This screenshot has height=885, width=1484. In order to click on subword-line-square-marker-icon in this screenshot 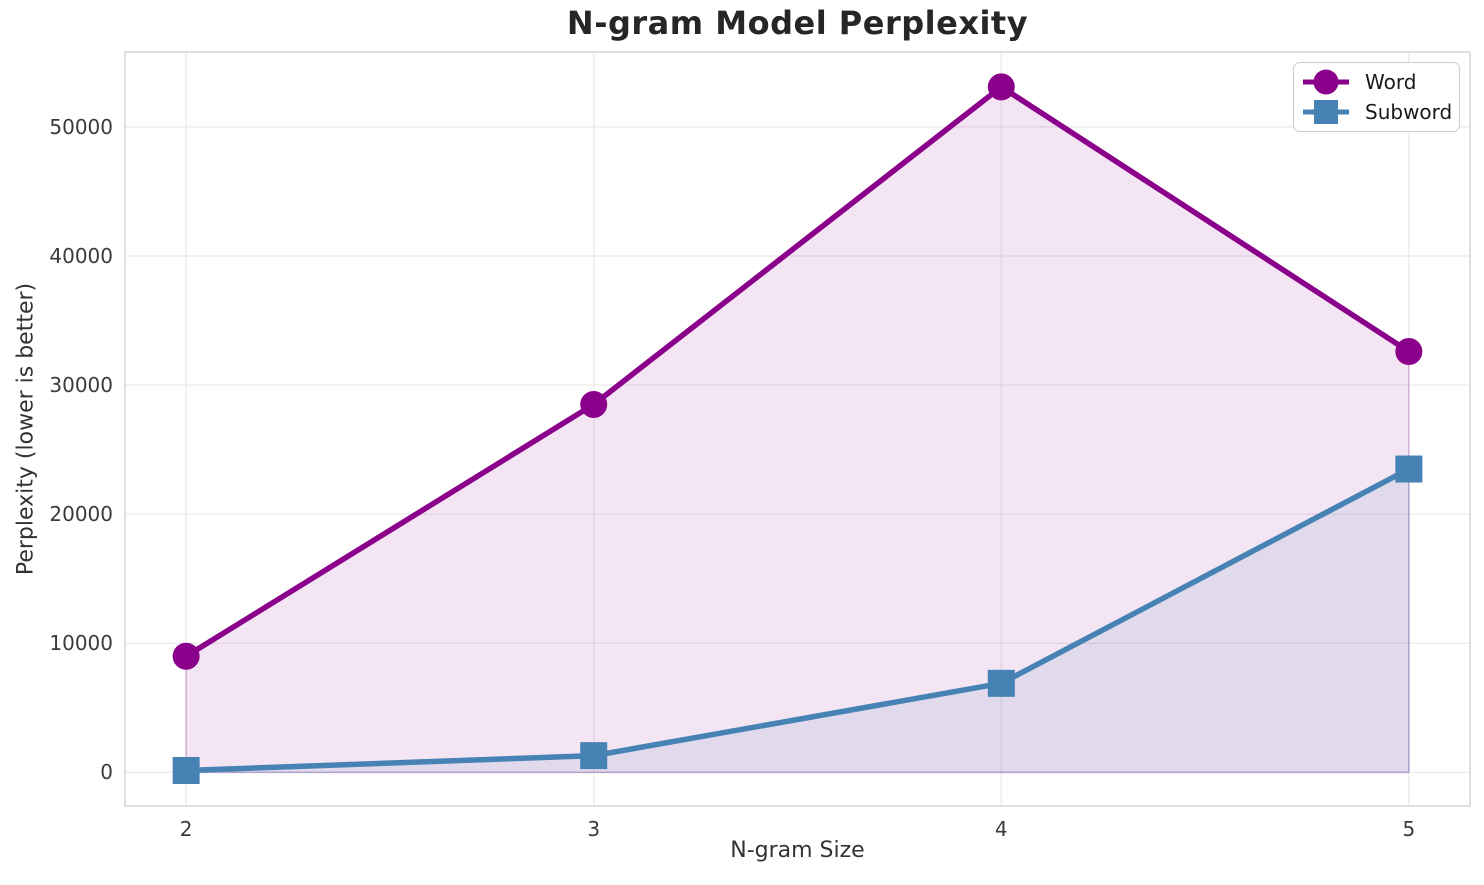, I will do `click(1326, 112)`.